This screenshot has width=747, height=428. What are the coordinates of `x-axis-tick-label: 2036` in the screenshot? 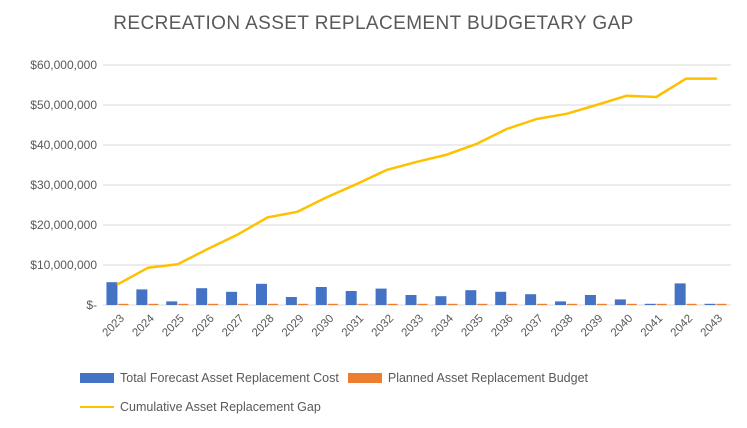 It's located at (502, 326).